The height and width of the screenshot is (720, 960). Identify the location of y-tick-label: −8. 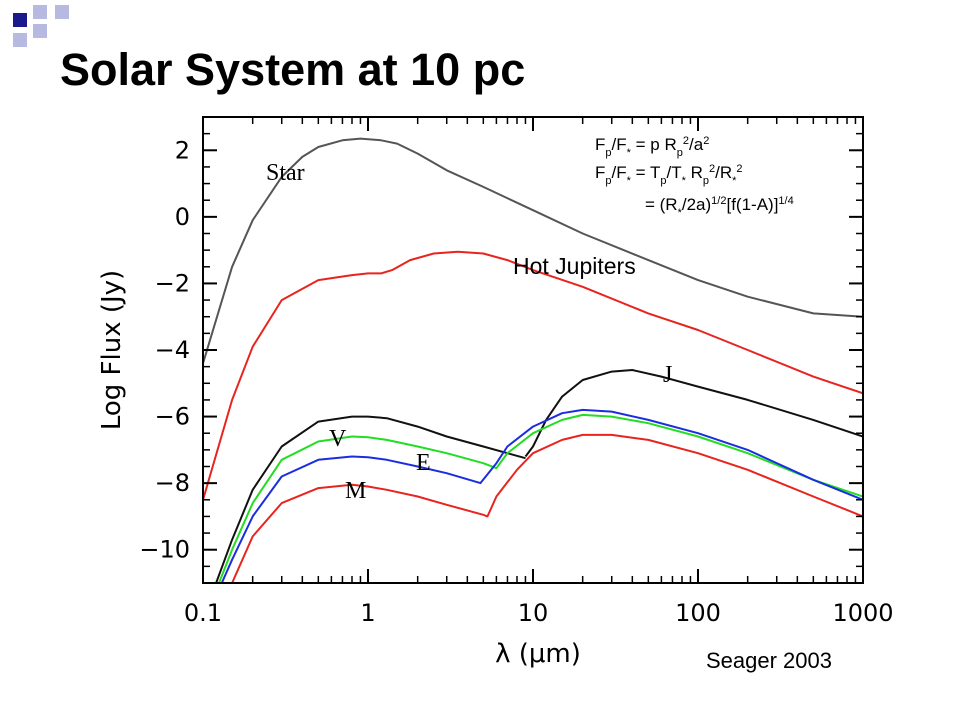
(172, 483).